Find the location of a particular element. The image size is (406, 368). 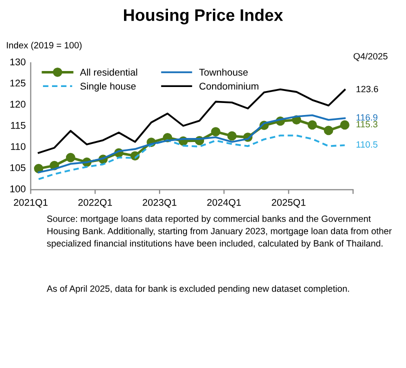

x-tick-label: 2024Q1 is located at coordinates (224, 203).